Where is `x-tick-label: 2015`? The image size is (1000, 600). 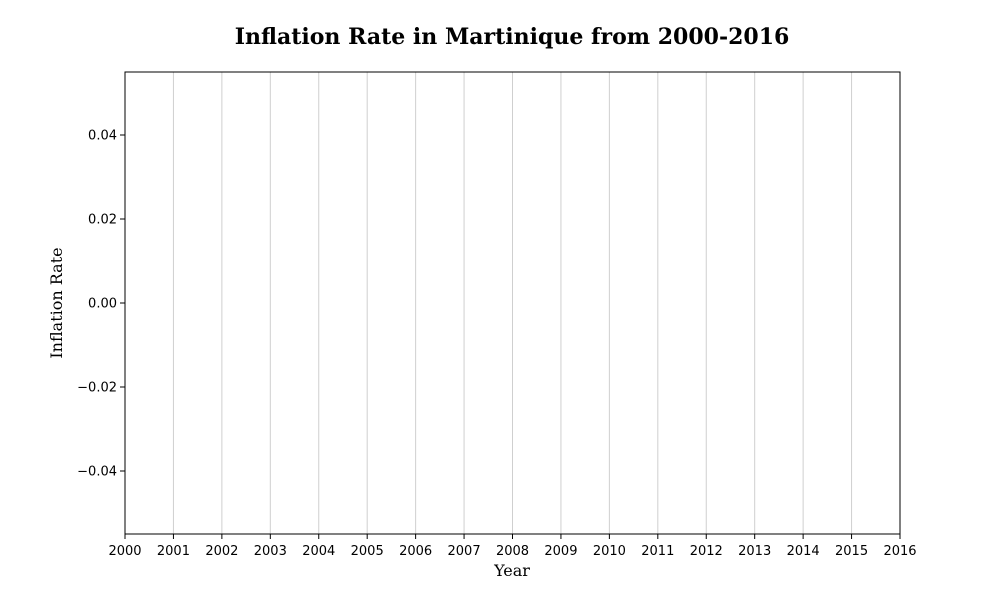
x-tick-label: 2015 is located at coordinates (851, 551).